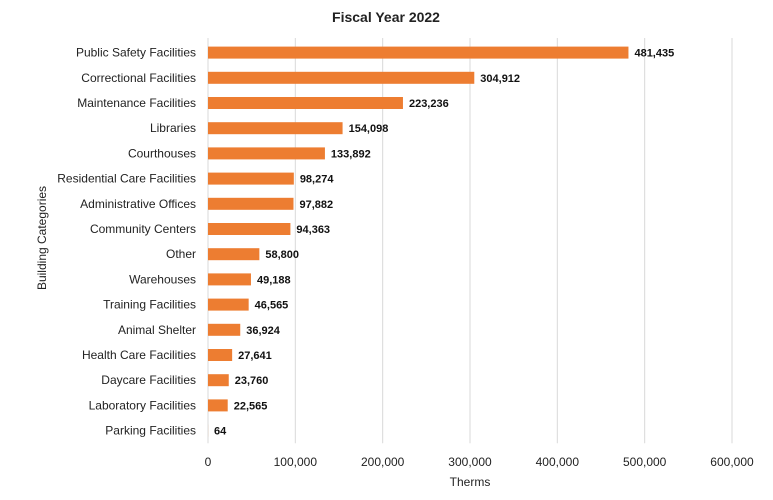 Image resolution: width=773 pixels, height=500 pixels. Describe the element at coordinates (138, 204) in the screenshot. I see `category-label: Administrative Offices` at that location.